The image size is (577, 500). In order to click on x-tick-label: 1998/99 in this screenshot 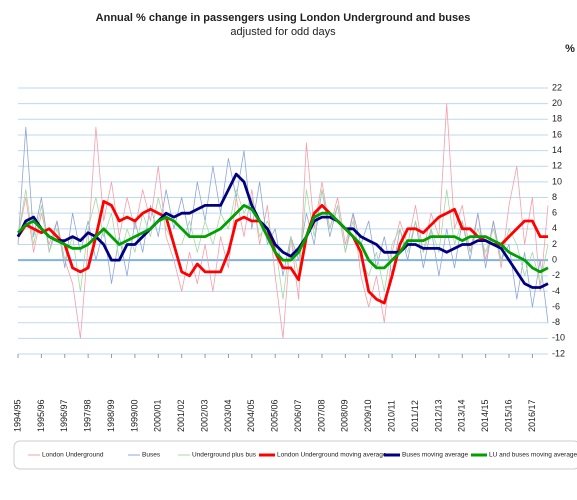, I will do `click(111, 415)`.